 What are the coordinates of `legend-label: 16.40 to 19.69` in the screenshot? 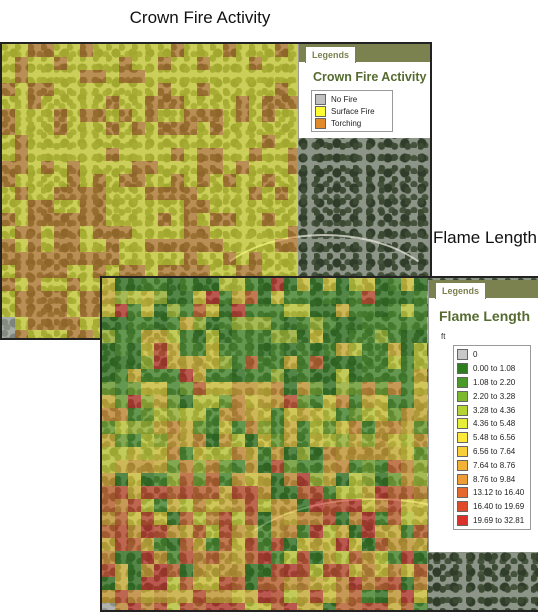 It's located at (499, 507).